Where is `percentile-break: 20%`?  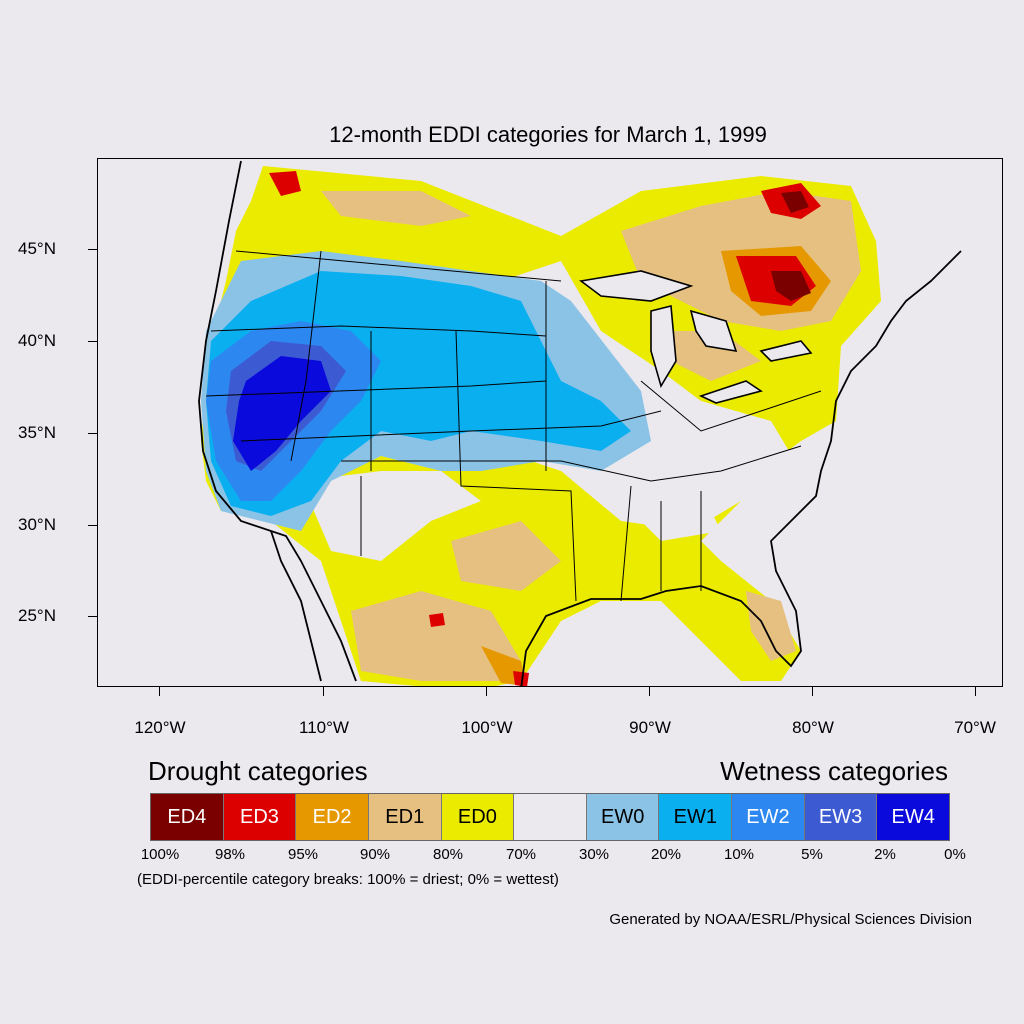
percentile-break: 20% is located at coordinates (666, 854).